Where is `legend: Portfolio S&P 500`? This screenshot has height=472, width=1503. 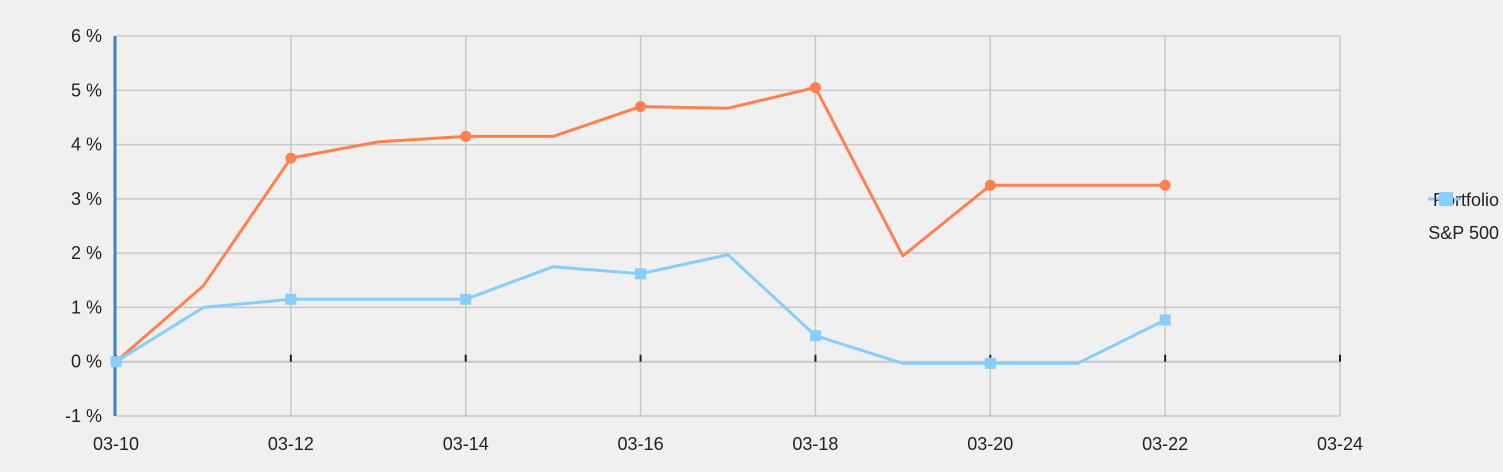
legend: Portfolio S&P 500 is located at coordinates (1463, 217).